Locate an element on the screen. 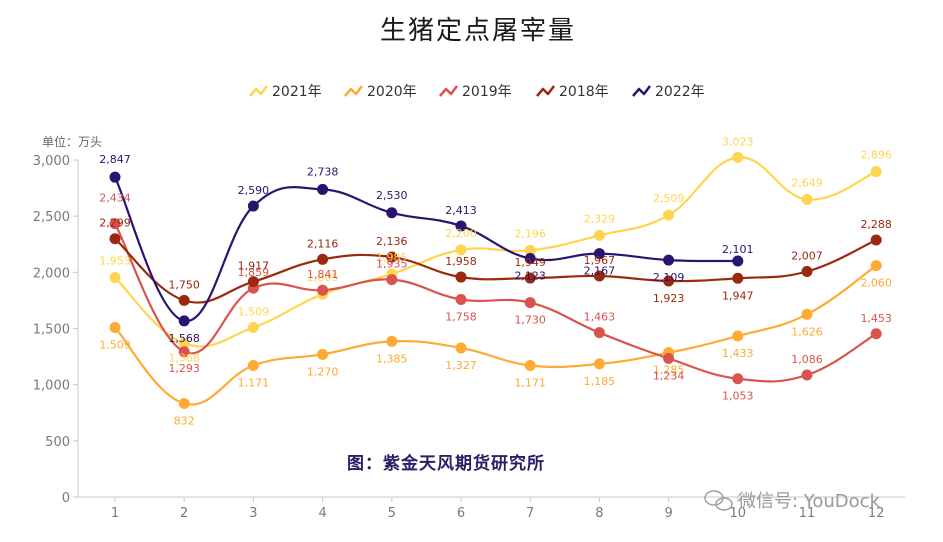  data-label: 2,530 is located at coordinates (392, 195).